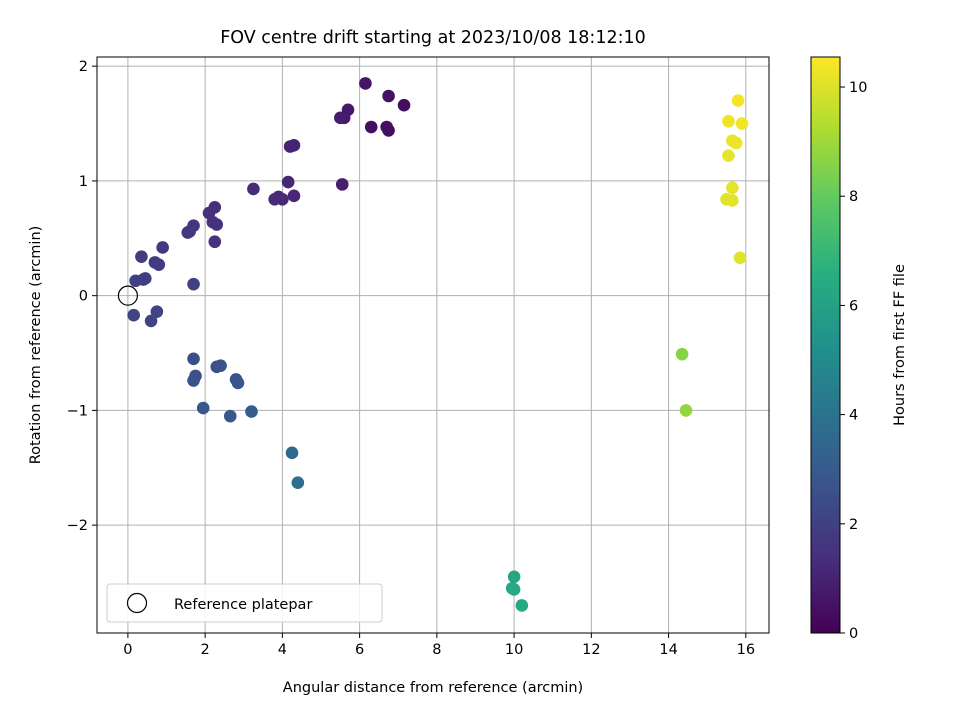  Describe the element at coordinates (853, 306) in the screenshot. I see `colorbar-tick-label: 6` at that location.